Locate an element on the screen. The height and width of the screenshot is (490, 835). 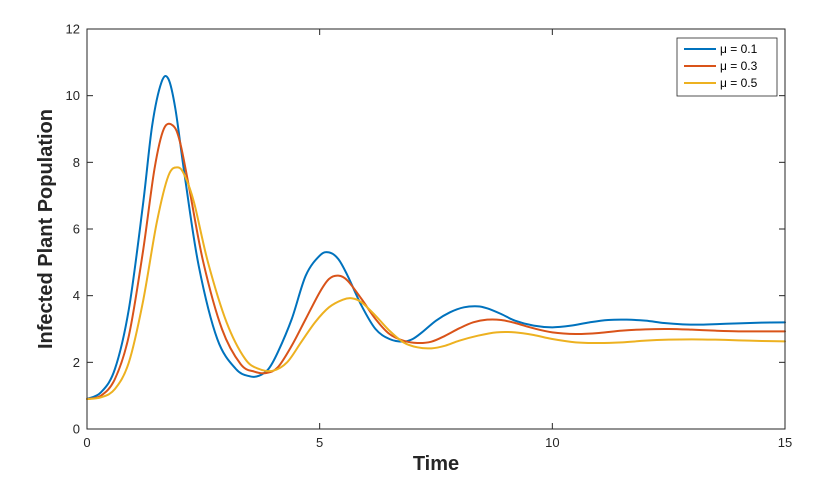
legend: μ = 0.1 μ = 0.3 μ = 0.5 is located at coordinates (727, 67).